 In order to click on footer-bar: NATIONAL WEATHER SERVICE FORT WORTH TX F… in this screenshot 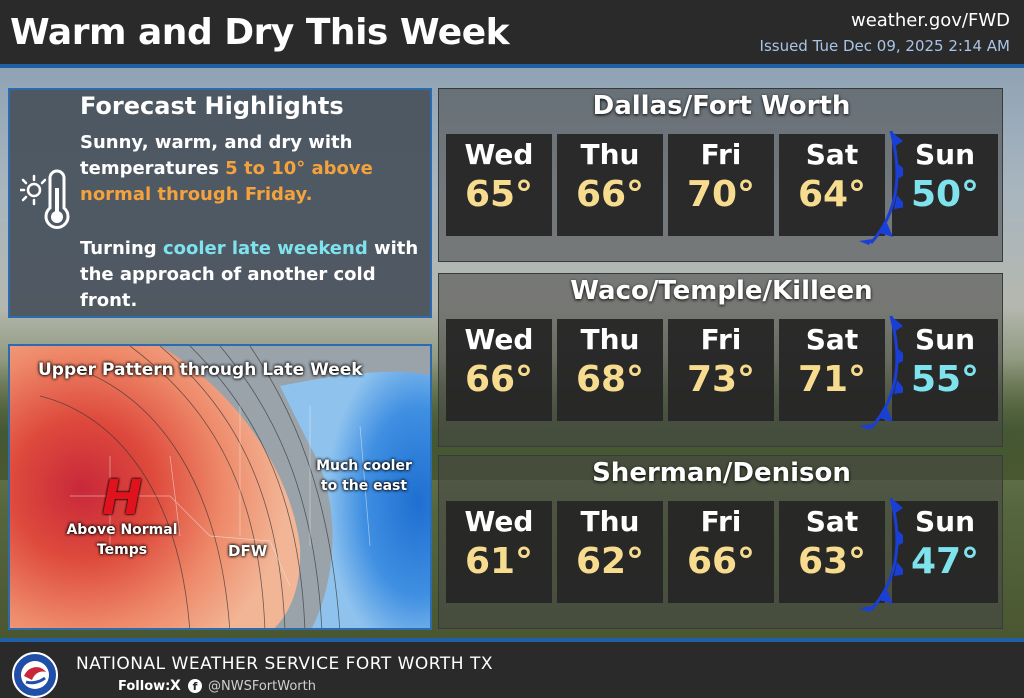, I will do `click(512, 668)`.